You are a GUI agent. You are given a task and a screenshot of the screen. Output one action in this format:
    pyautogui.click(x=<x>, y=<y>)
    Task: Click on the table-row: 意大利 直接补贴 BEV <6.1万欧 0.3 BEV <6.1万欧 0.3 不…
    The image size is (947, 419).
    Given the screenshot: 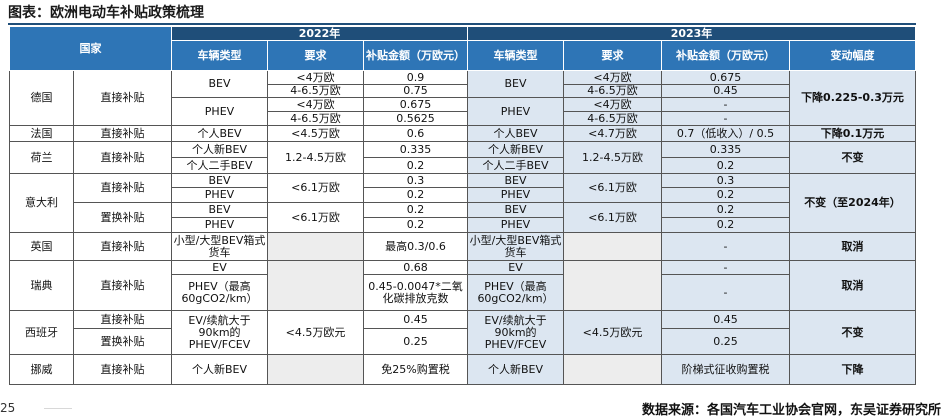 What is the action you would take?
    pyautogui.click(x=462, y=203)
    